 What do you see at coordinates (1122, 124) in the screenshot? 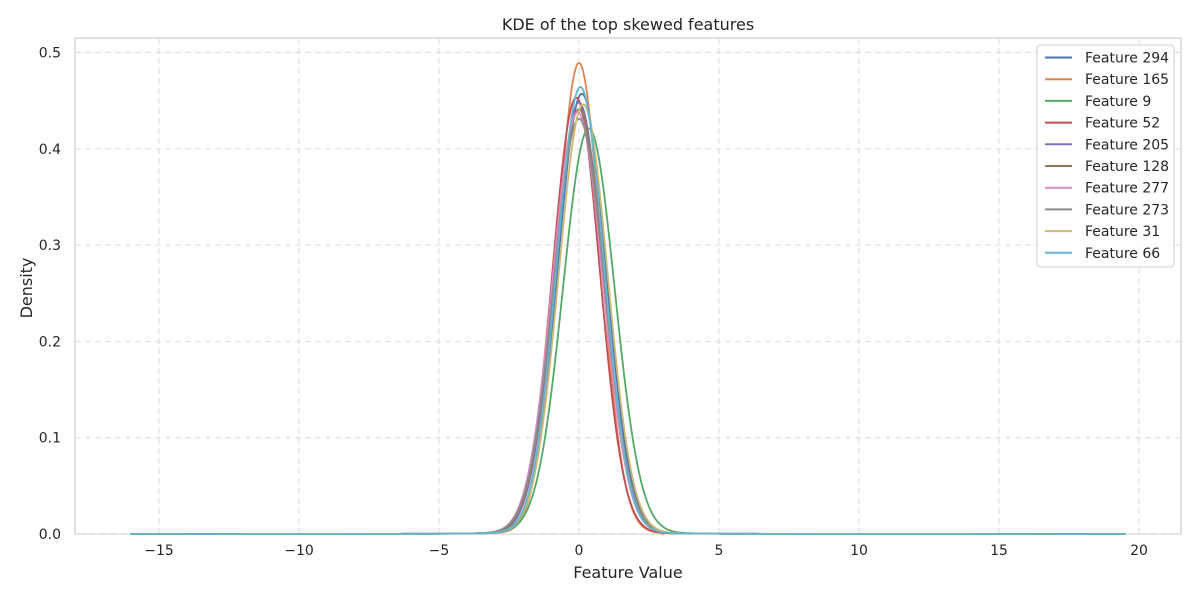
I see `legend-label: Feature 52` at bounding box center [1122, 124].